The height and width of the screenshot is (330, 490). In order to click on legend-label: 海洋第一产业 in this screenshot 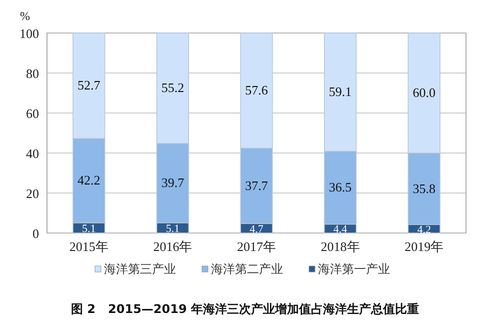, I will do `click(354, 269)`.